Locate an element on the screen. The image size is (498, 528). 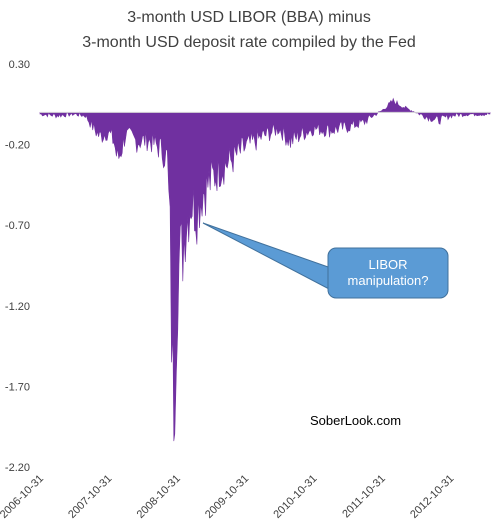
x-tick-label: 2009-10-31 is located at coordinates (227, 497).